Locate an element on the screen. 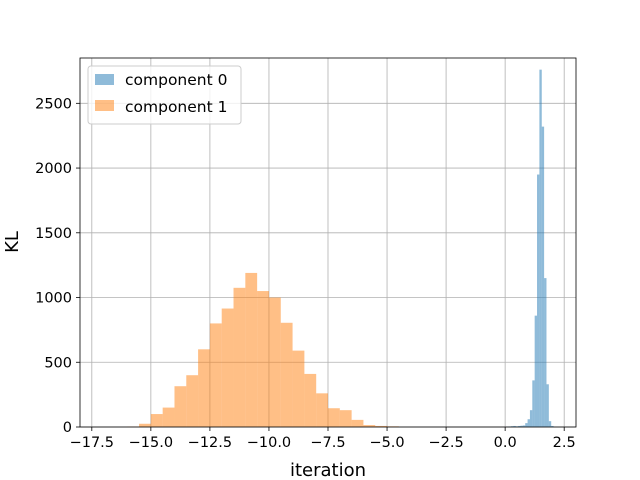 This screenshot has width=640, height=480. legend: component 0 component 1 is located at coordinates (164, 95).